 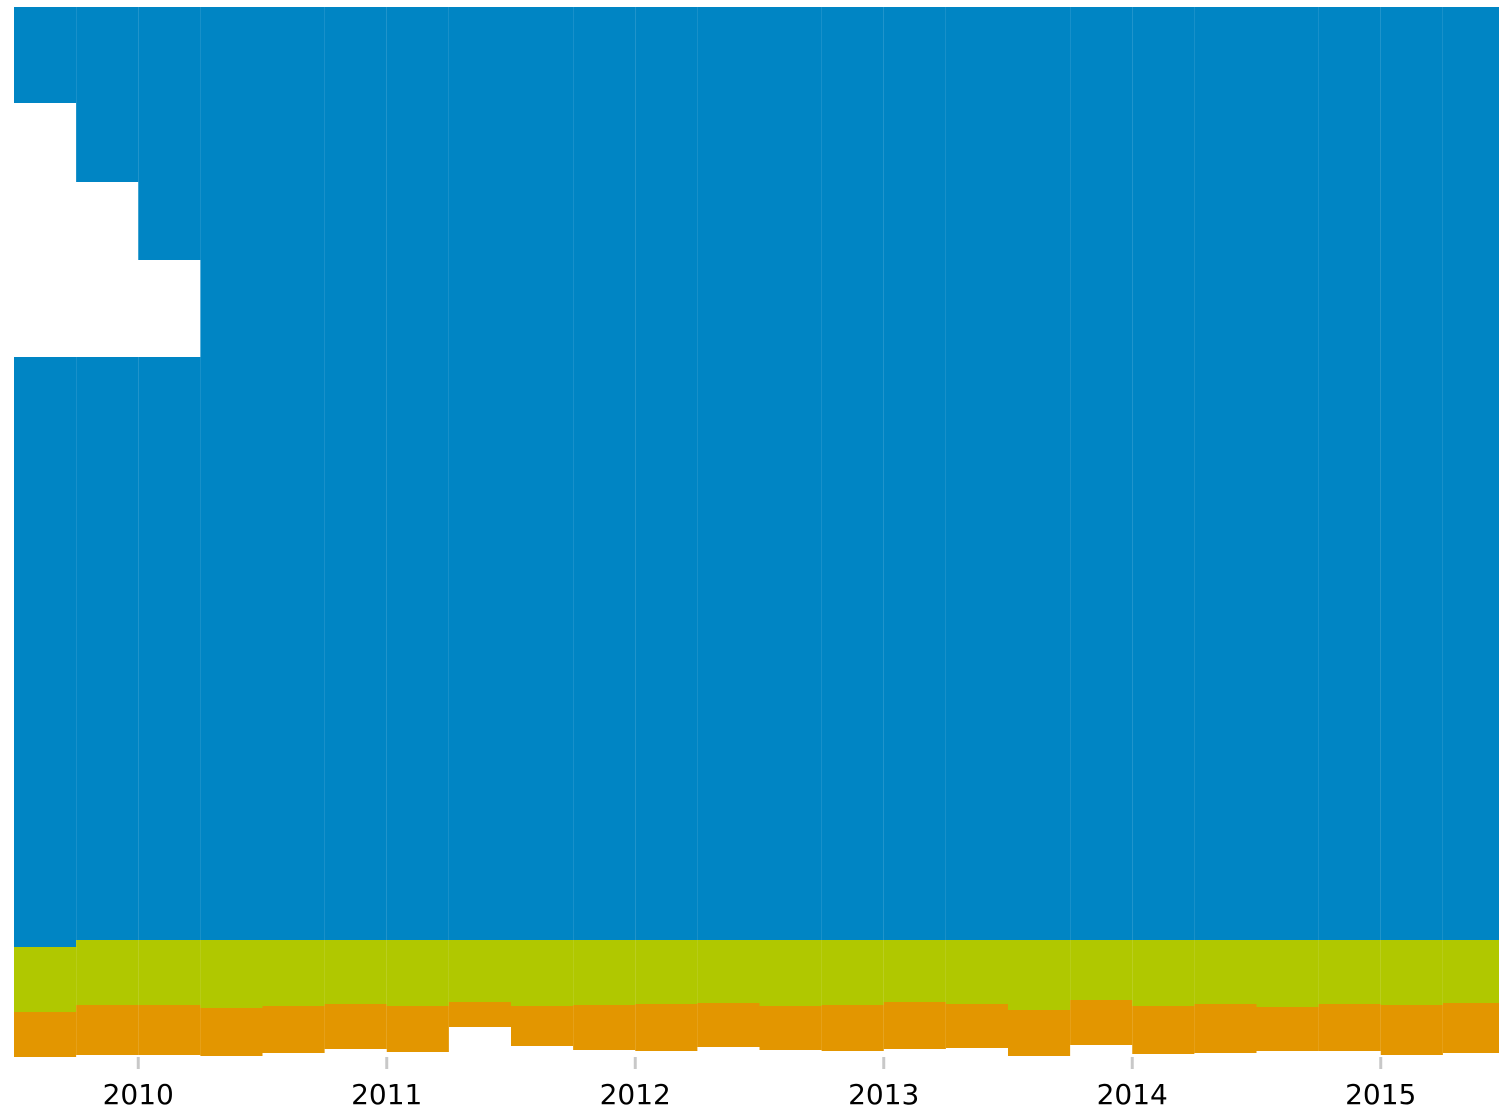 I want to click on x-tick-label: 2015, so click(x=1380, y=1094).